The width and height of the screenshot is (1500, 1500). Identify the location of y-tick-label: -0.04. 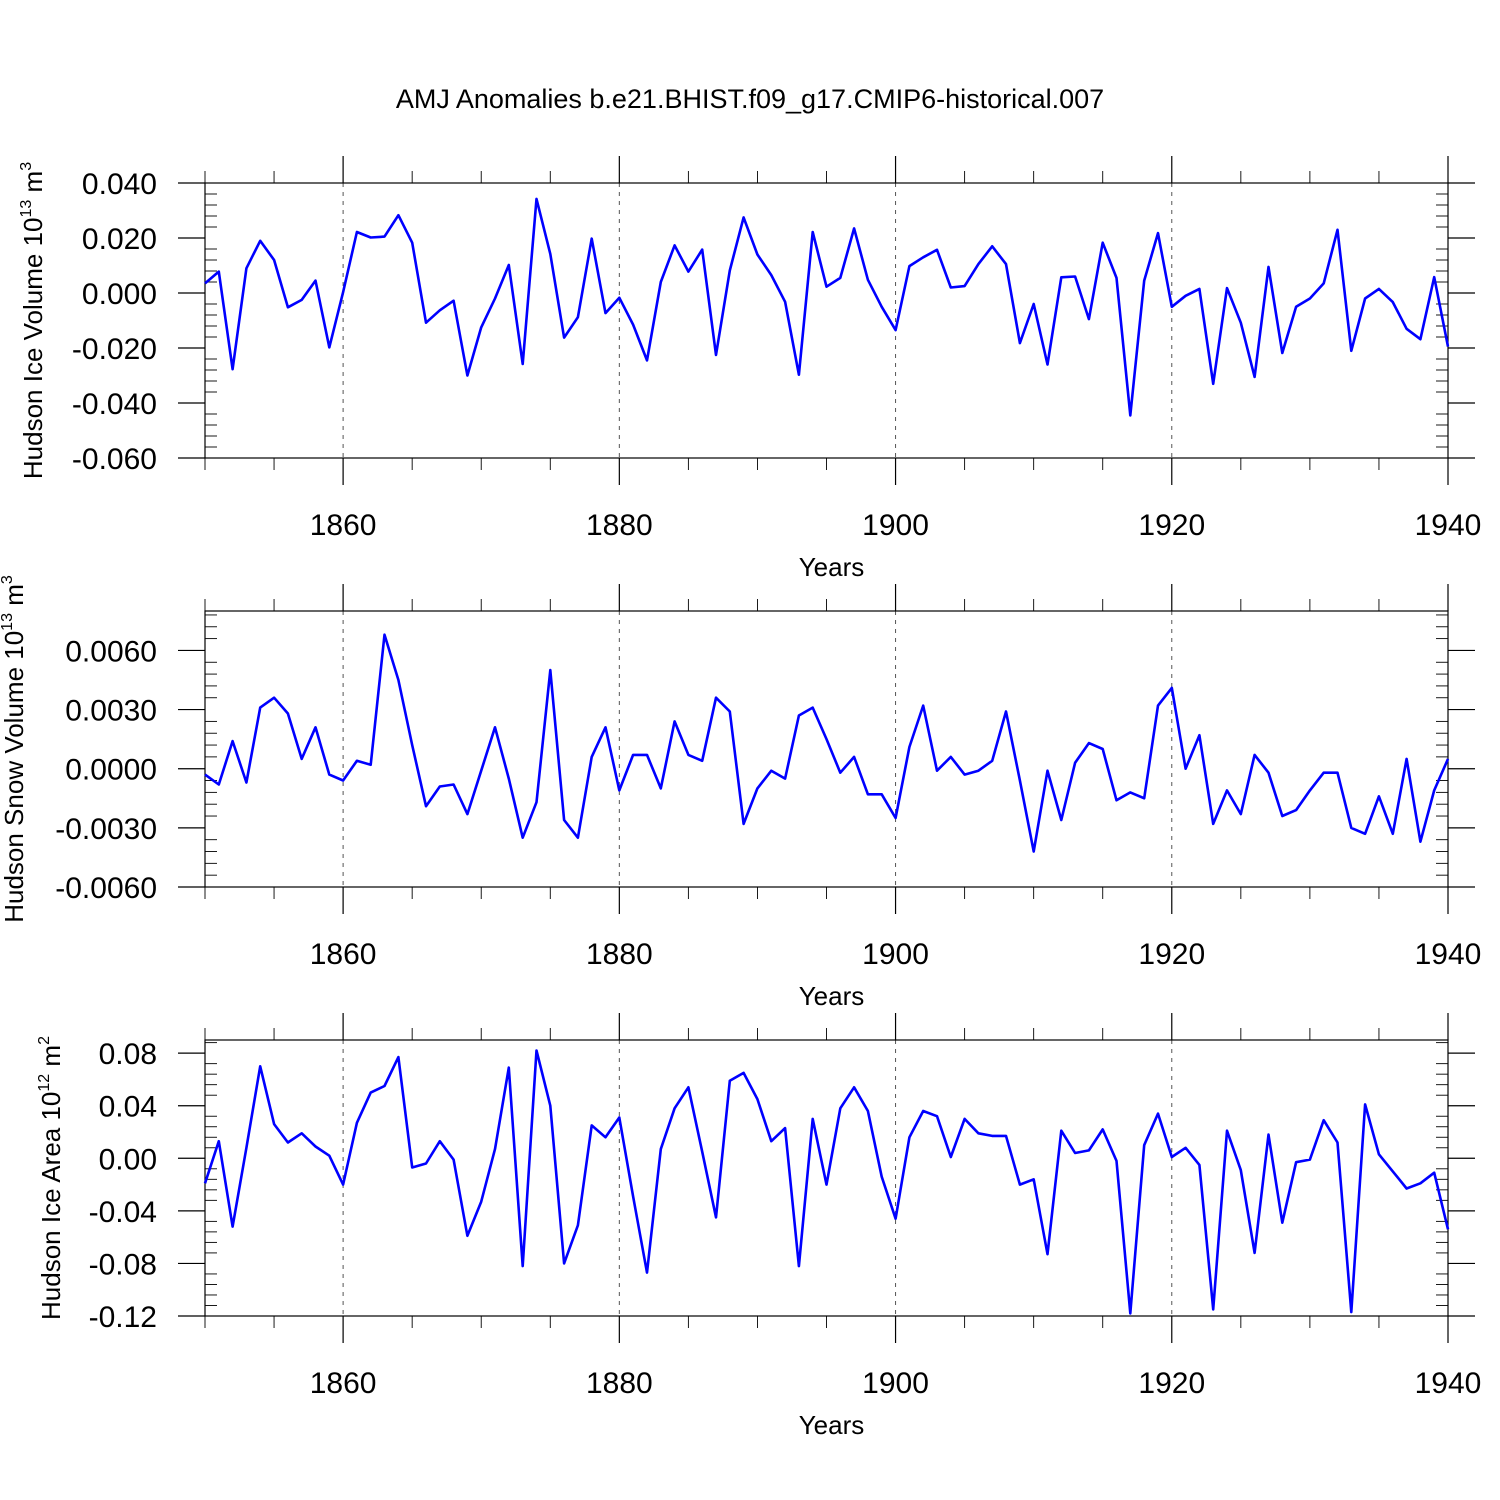
(123, 1212).